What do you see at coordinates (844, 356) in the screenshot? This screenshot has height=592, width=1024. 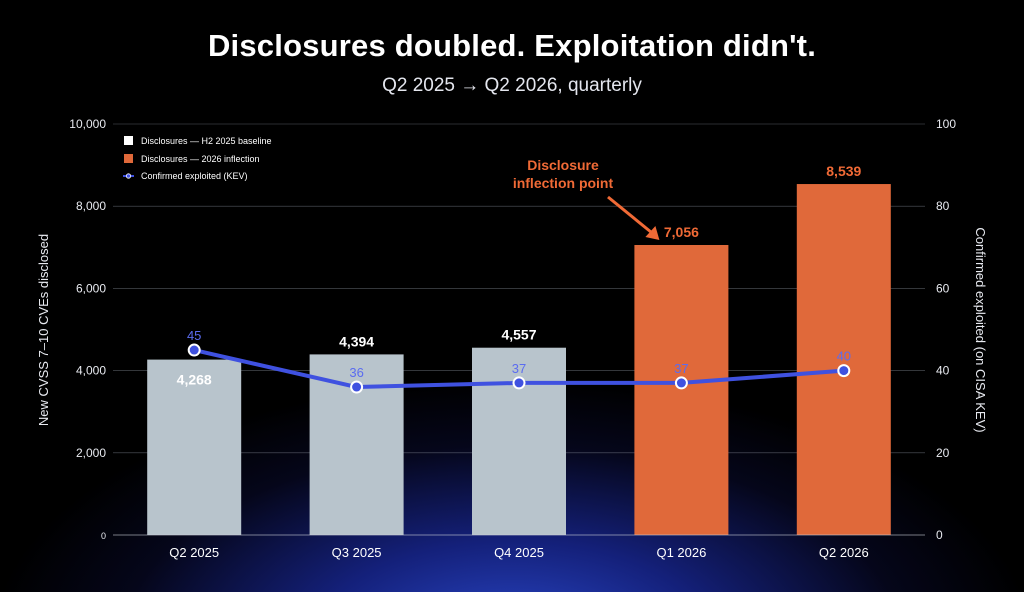 I see `line-value-label: 40` at bounding box center [844, 356].